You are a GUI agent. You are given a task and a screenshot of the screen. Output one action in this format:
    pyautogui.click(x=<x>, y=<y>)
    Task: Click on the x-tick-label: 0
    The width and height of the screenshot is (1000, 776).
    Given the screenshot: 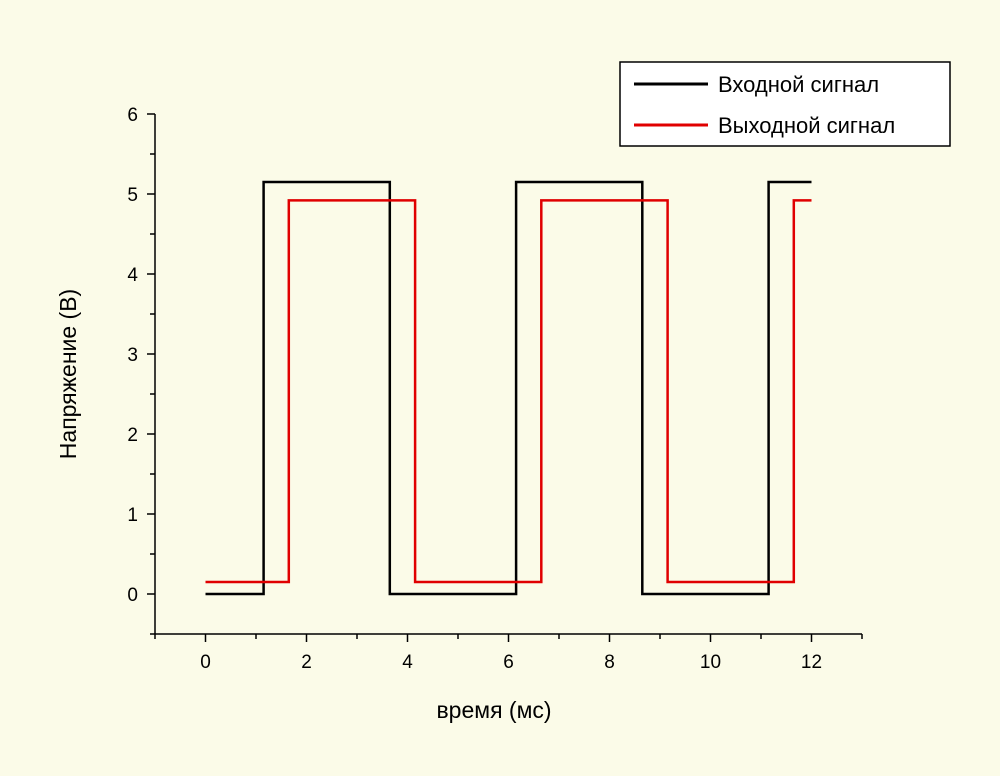 What is the action you would take?
    pyautogui.click(x=205, y=662)
    